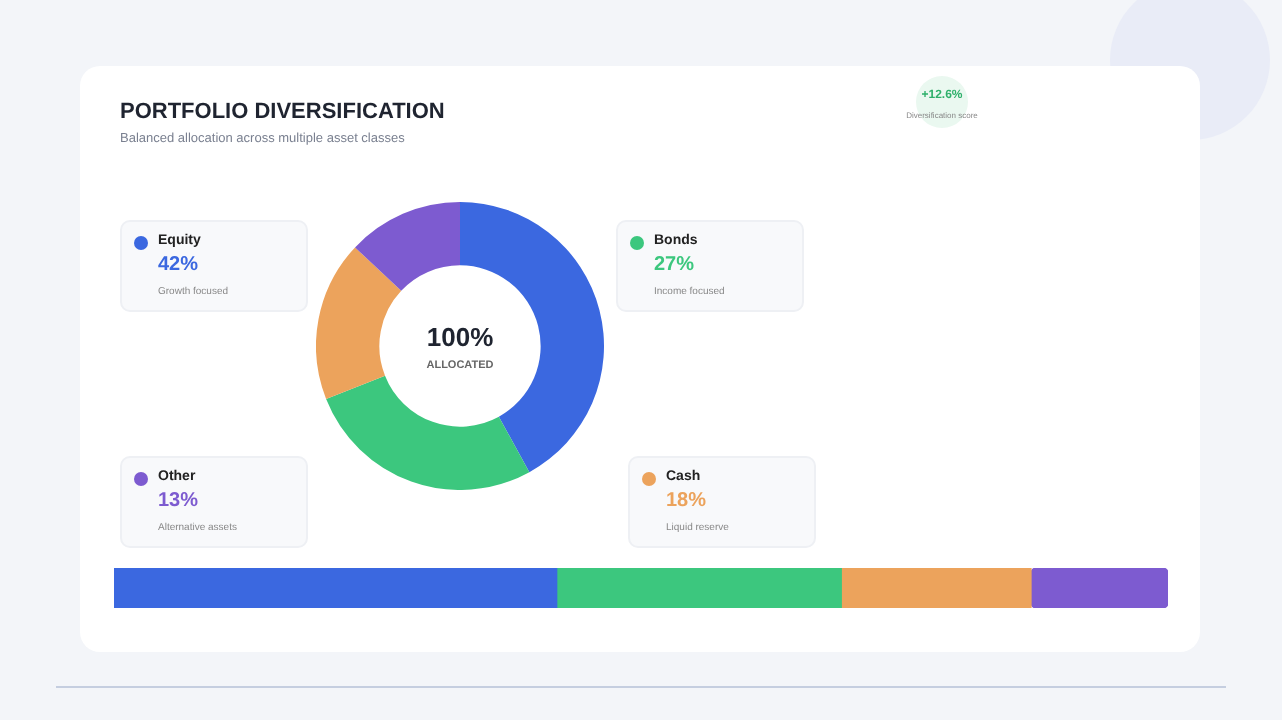 The image size is (1282, 720). What do you see at coordinates (460, 337) in the screenshot?
I see `text: 100%` at bounding box center [460, 337].